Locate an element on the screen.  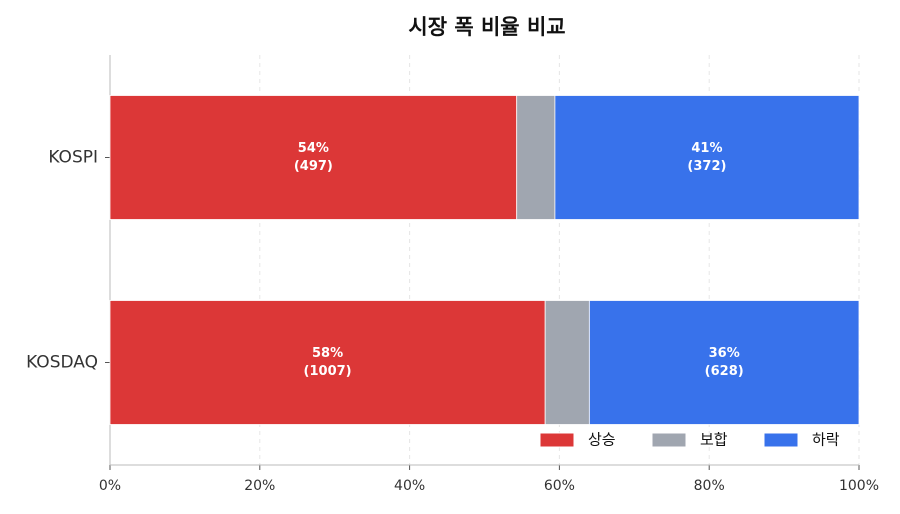
data-label: 58% is located at coordinates (327, 353).